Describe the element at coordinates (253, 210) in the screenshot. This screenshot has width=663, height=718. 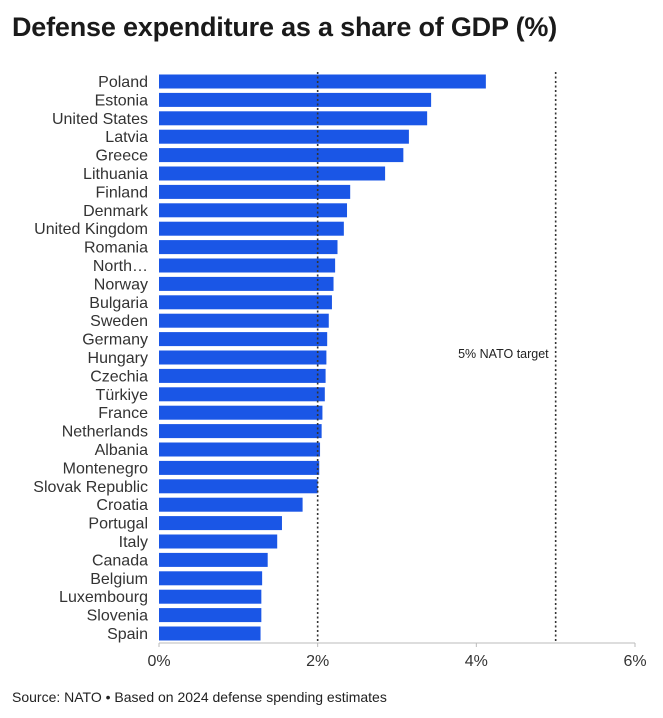
I see `bar-denmark` at that location.